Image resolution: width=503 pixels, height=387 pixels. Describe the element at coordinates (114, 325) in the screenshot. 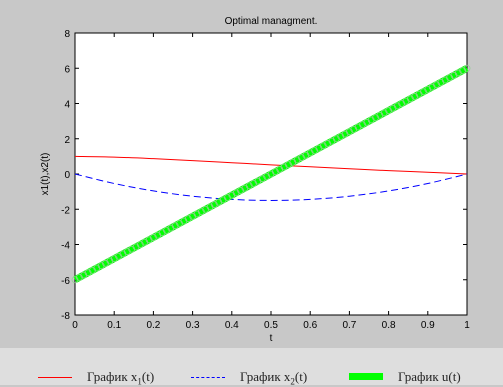

I see `x-tick-label: 0.1` at that location.